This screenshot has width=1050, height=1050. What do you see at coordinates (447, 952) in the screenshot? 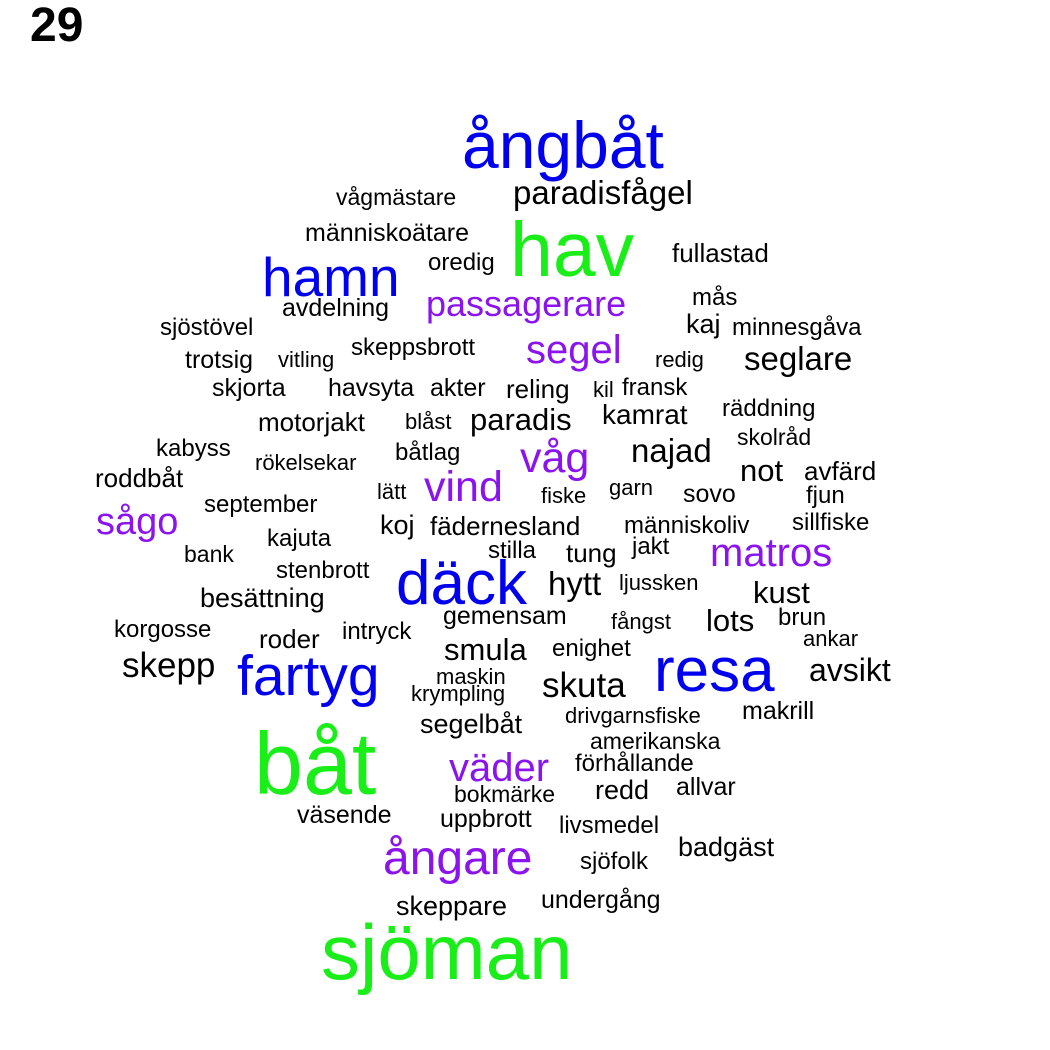
I see `cloud-word: sjöman` at bounding box center [447, 952].